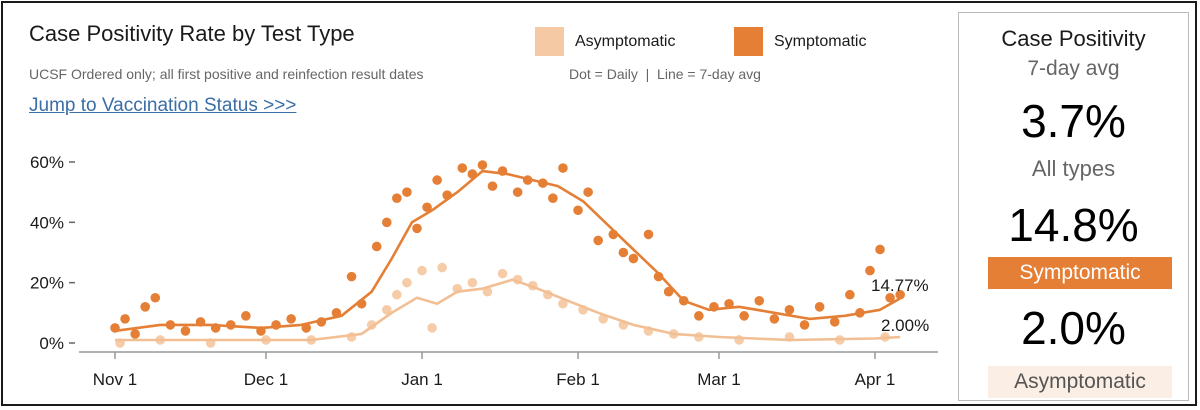 This screenshot has height=410, width=1200. What do you see at coordinates (47, 162) in the screenshot?
I see `y-tick-label: 60%` at bounding box center [47, 162].